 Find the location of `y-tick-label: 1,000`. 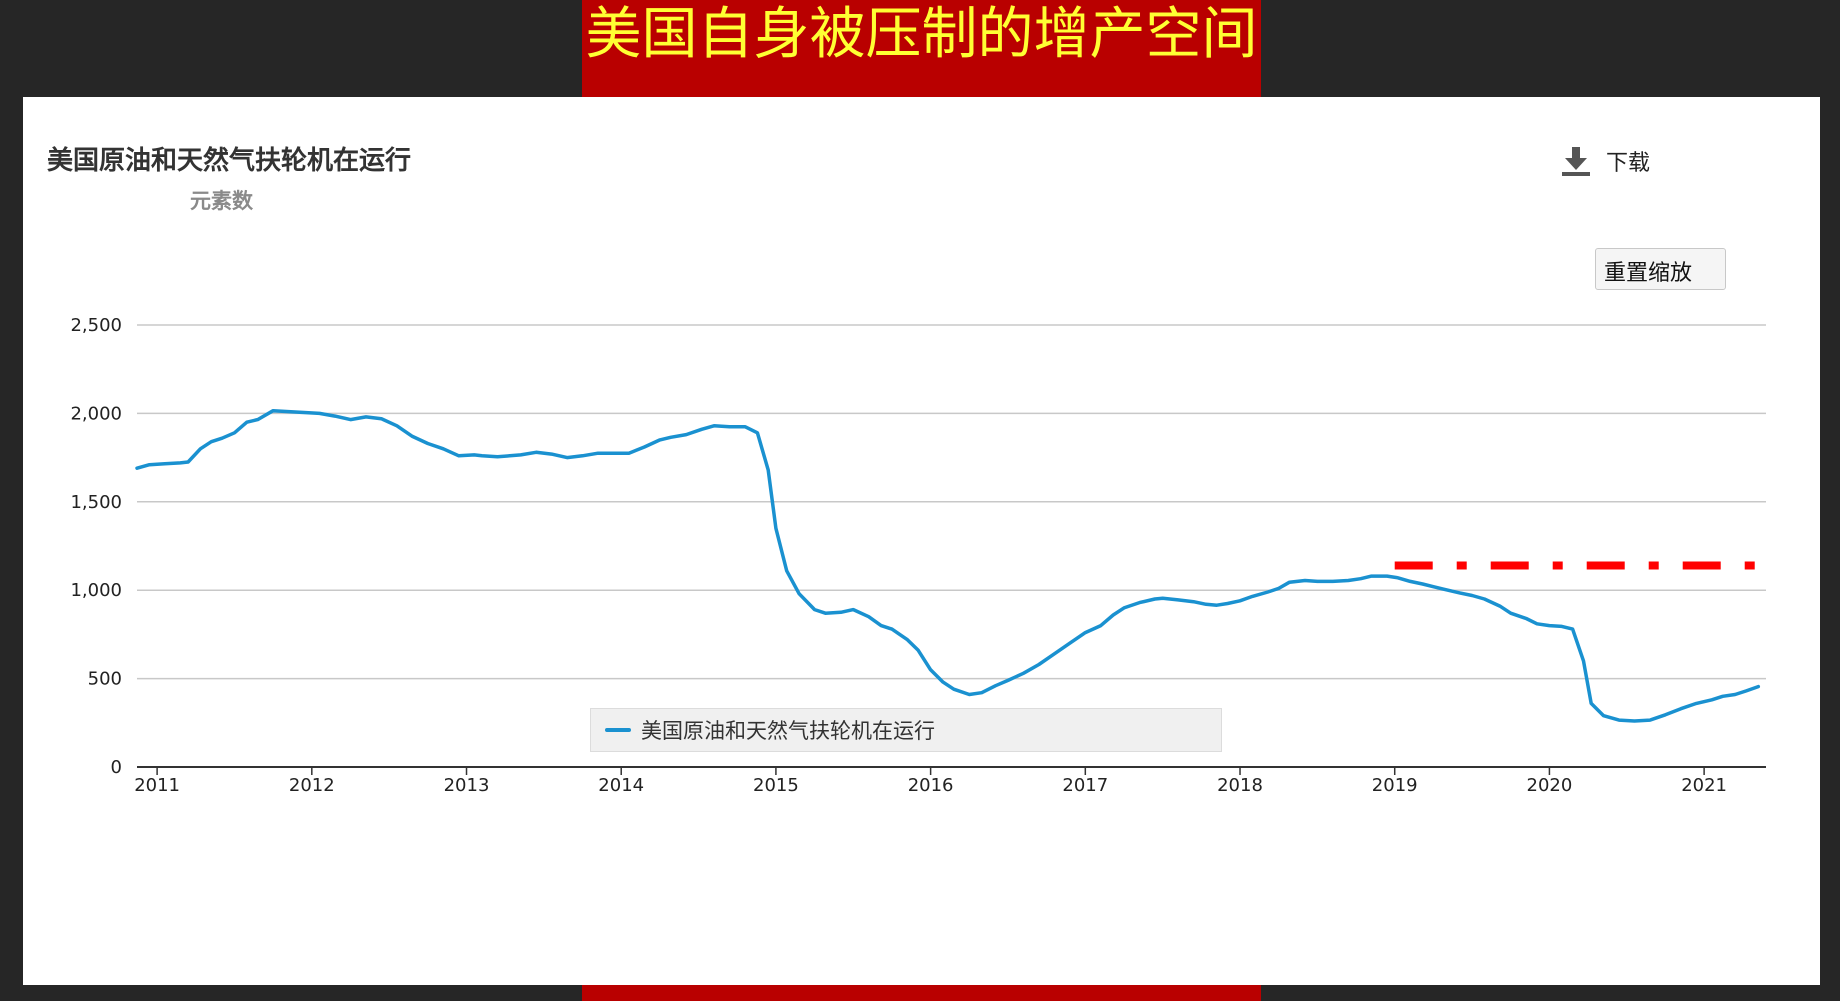

y-tick-label: 1,000 is located at coordinates (96, 590).